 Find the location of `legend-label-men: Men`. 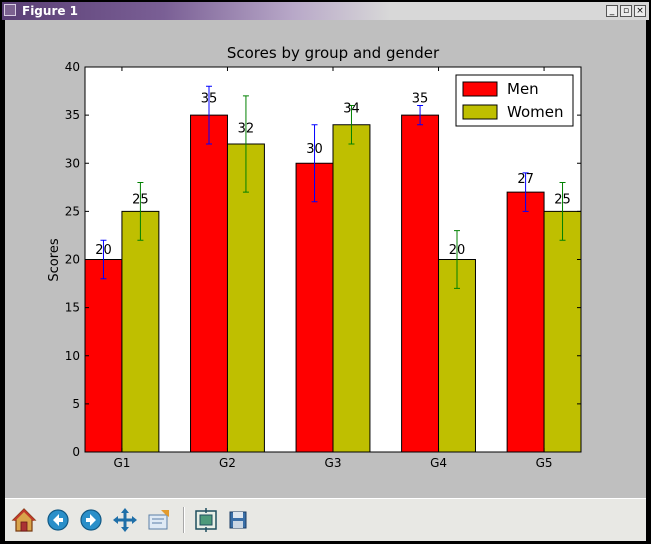

legend-label-men: Men is located at coordinates (523, 89).